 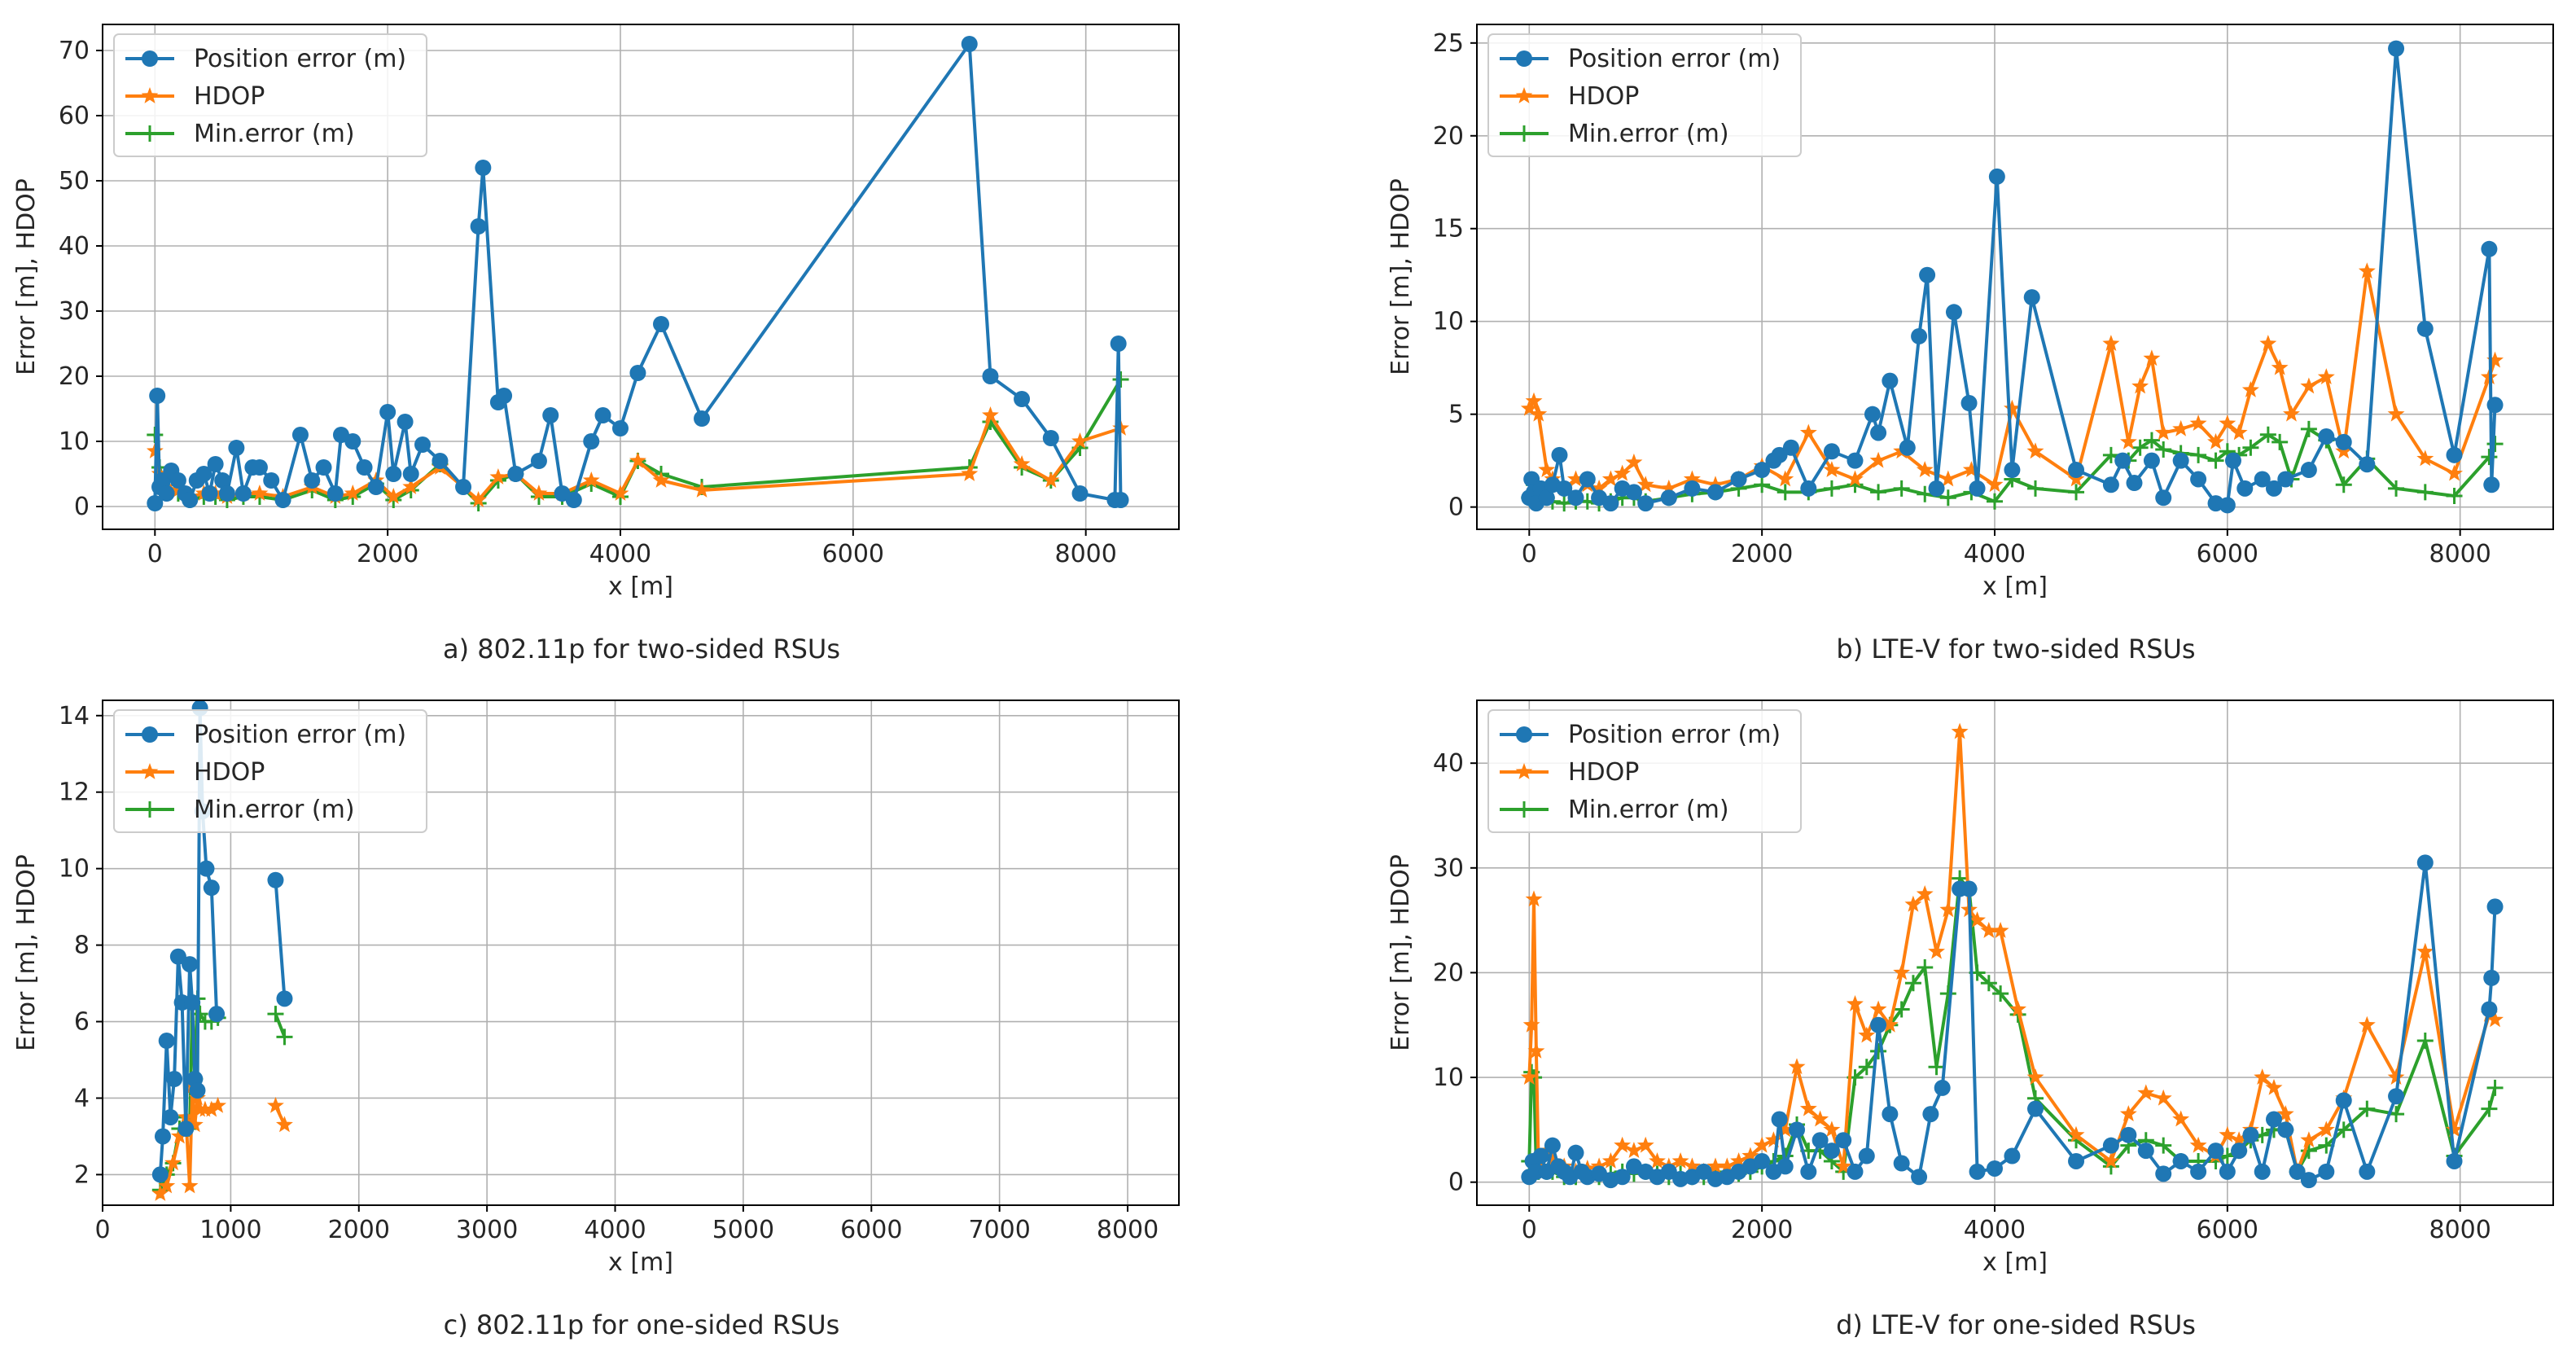 I want to click on y-tick-label: 70, so click(x=74, y=51).